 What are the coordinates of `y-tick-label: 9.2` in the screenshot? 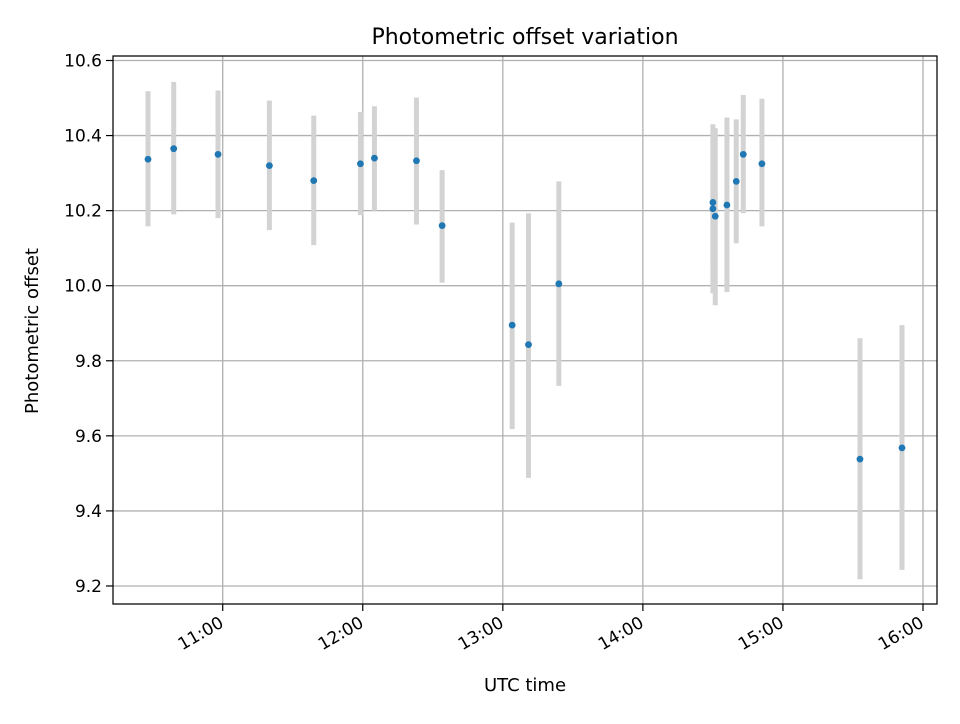 It's located at (88, 587).